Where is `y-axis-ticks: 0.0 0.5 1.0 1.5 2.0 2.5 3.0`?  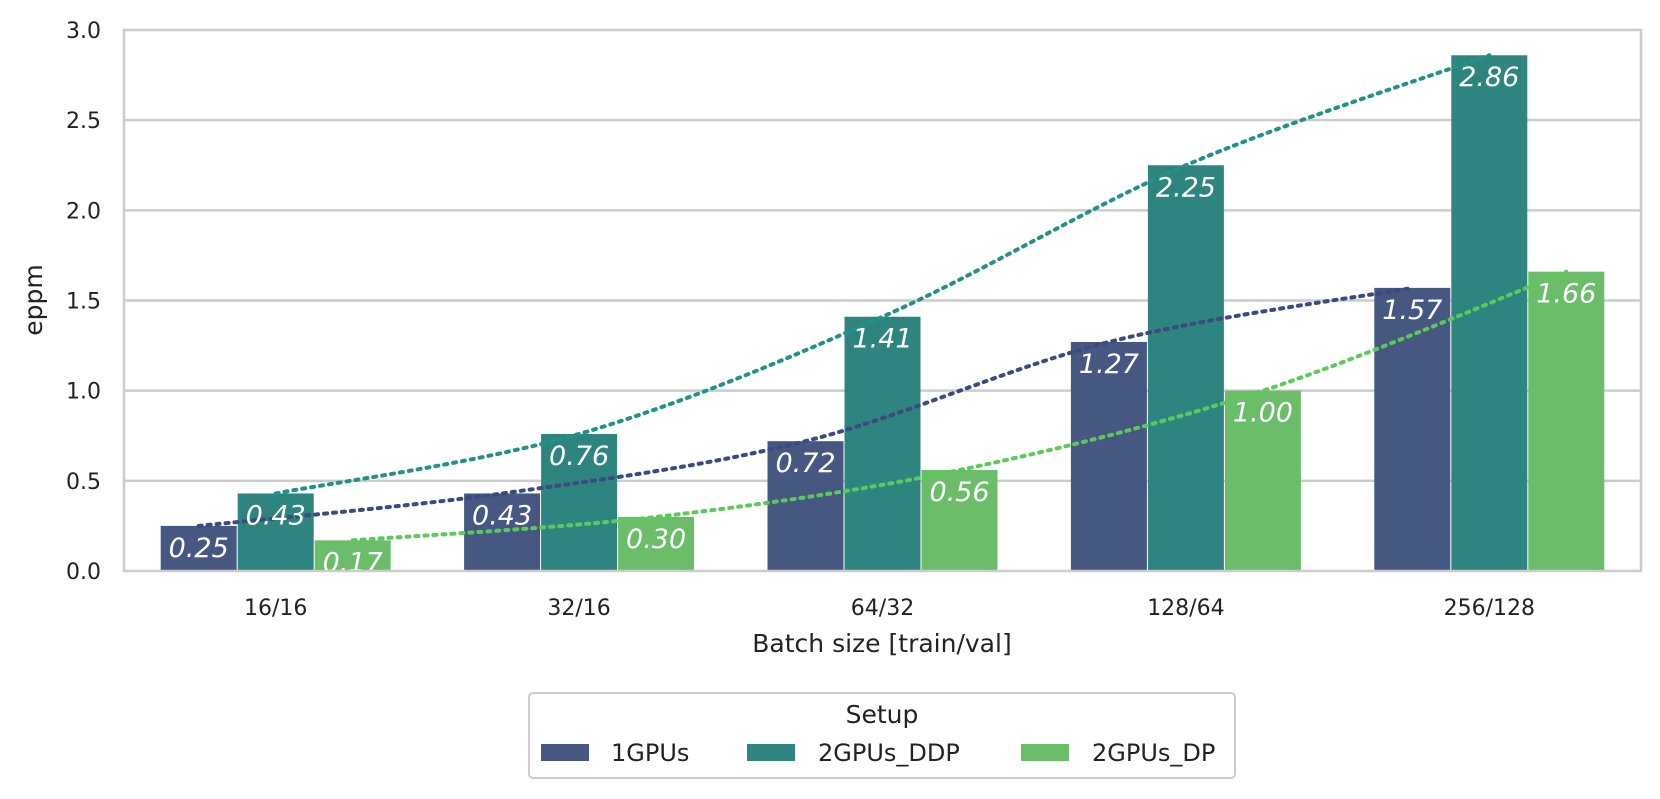 y-axis-ticks: 0.0 0.5 1.0 1.5 2.0 2.5 3.0 is located at coordinates (83, 302).